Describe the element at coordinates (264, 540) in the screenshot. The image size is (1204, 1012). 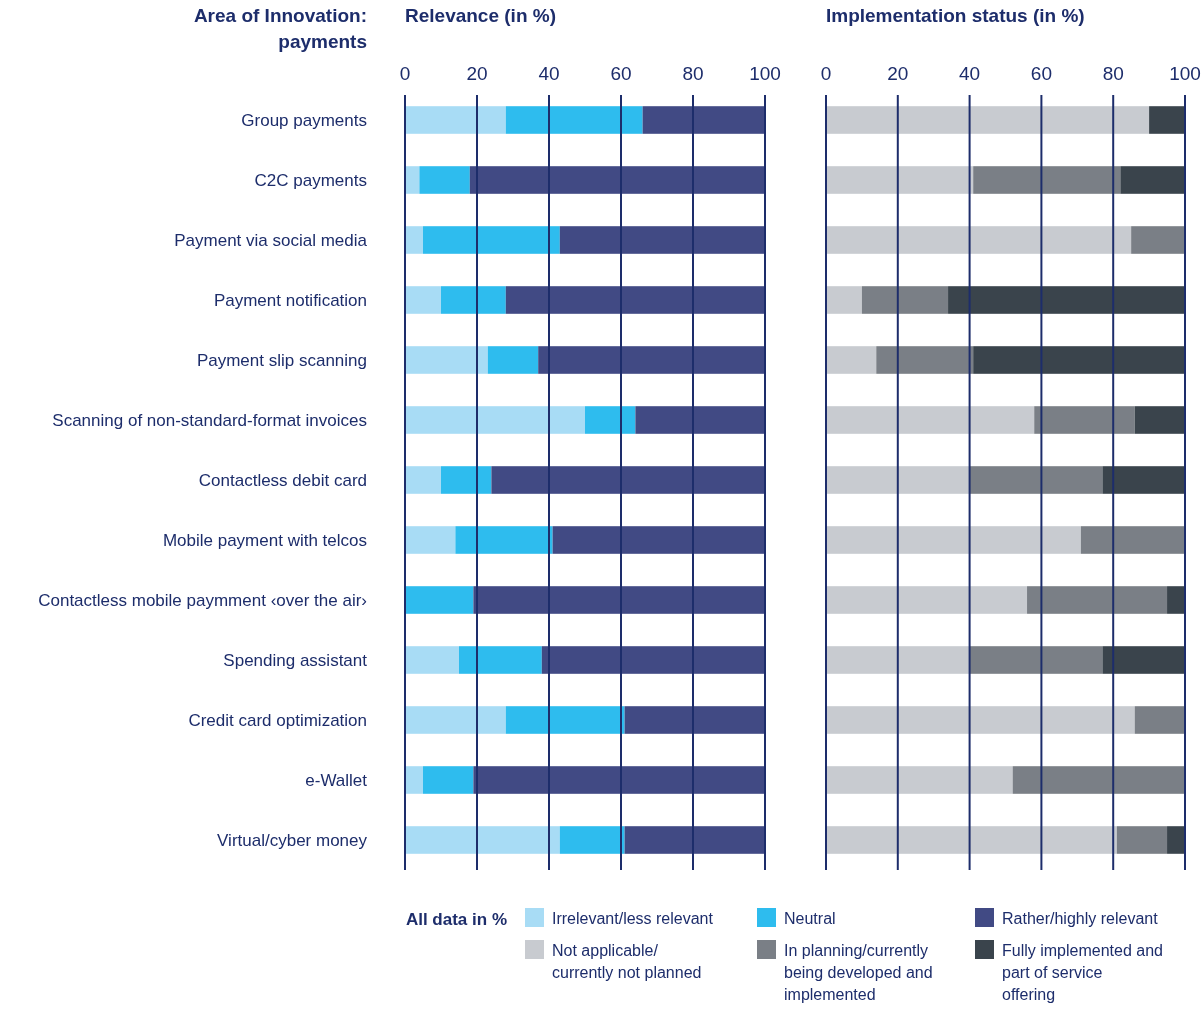
I see `y-tick-label: Mobile payment with telcos` at that location.